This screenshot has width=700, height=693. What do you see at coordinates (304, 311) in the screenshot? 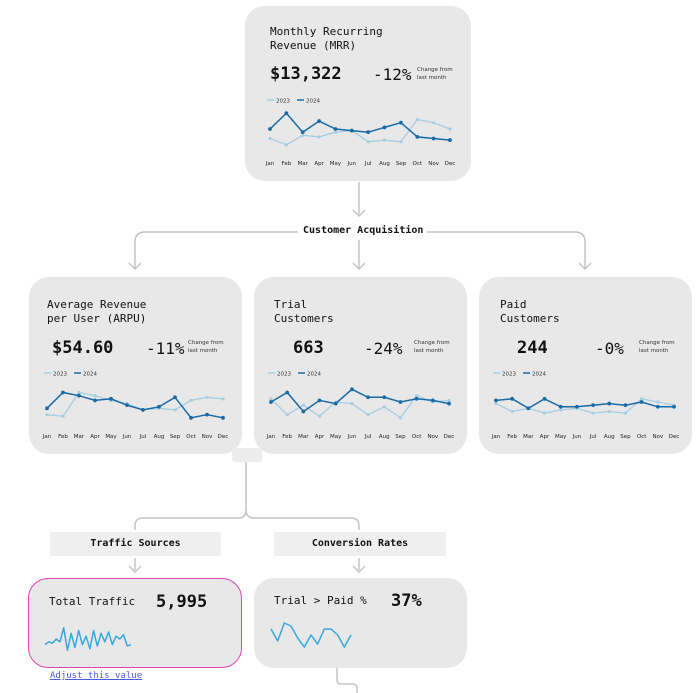
I see `trial-title: Trial Customers` at bounding box center [304, 311].